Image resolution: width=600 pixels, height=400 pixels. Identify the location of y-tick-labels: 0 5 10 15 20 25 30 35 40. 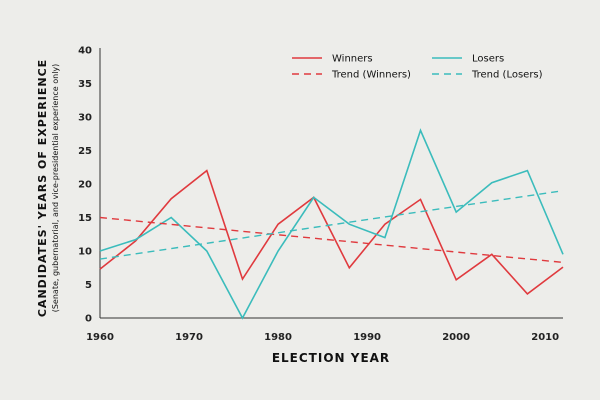
(85, 185).